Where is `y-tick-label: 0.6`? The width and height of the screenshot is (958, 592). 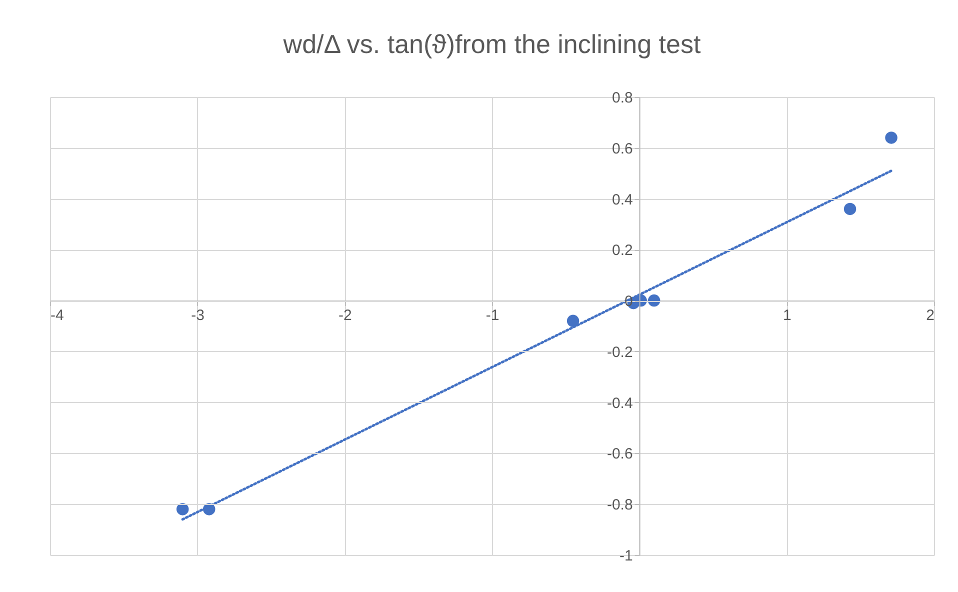
y-tick-label: 0.6 is located at coordinates (622, 149).